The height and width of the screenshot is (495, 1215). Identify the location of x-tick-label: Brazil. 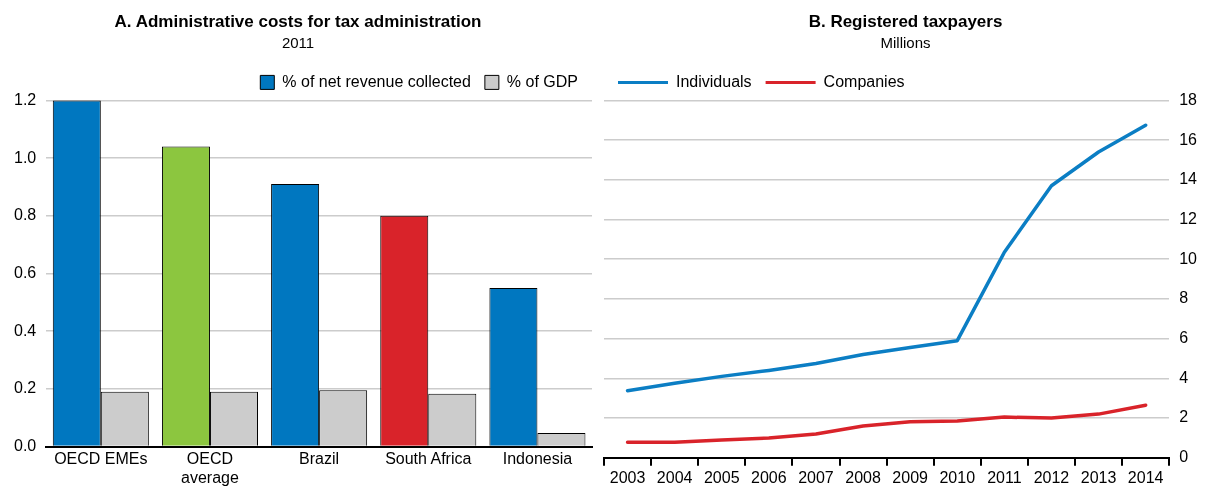
(319, 458).